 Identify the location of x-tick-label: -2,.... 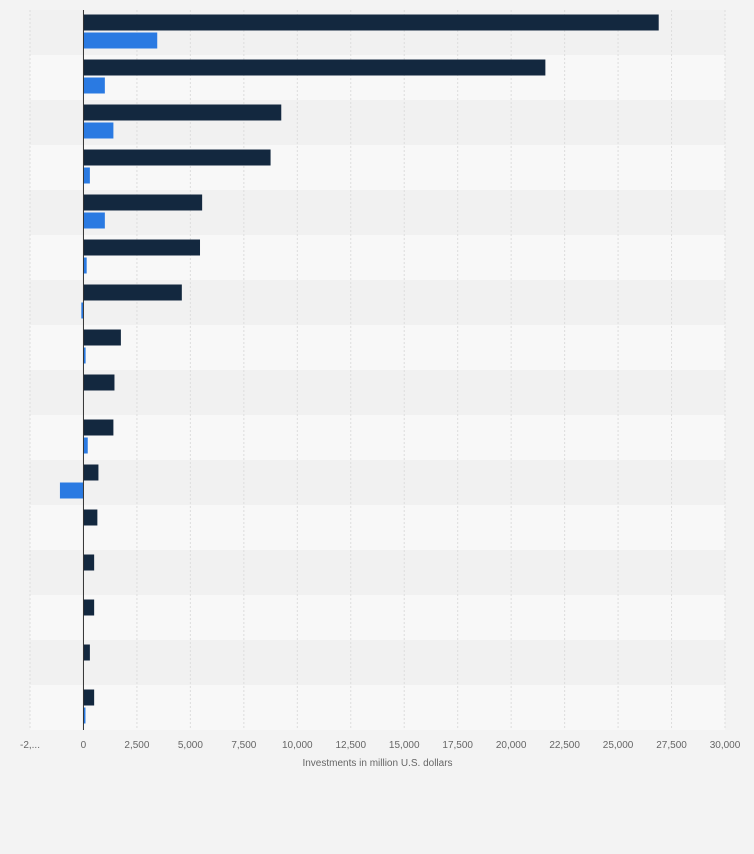
(30, 745).